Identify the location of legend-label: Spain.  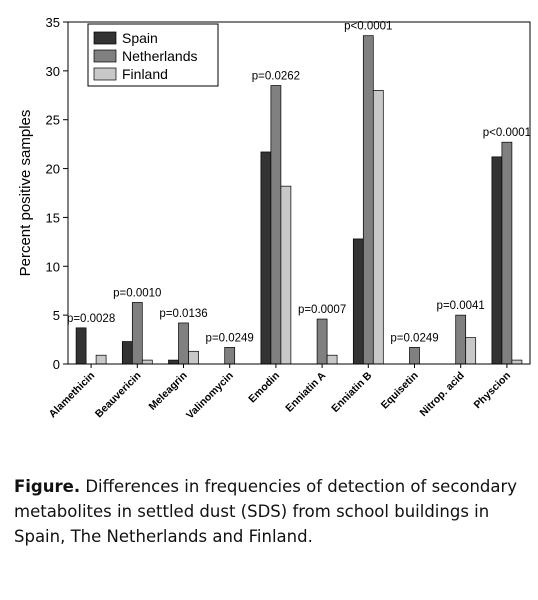
(140, 38).